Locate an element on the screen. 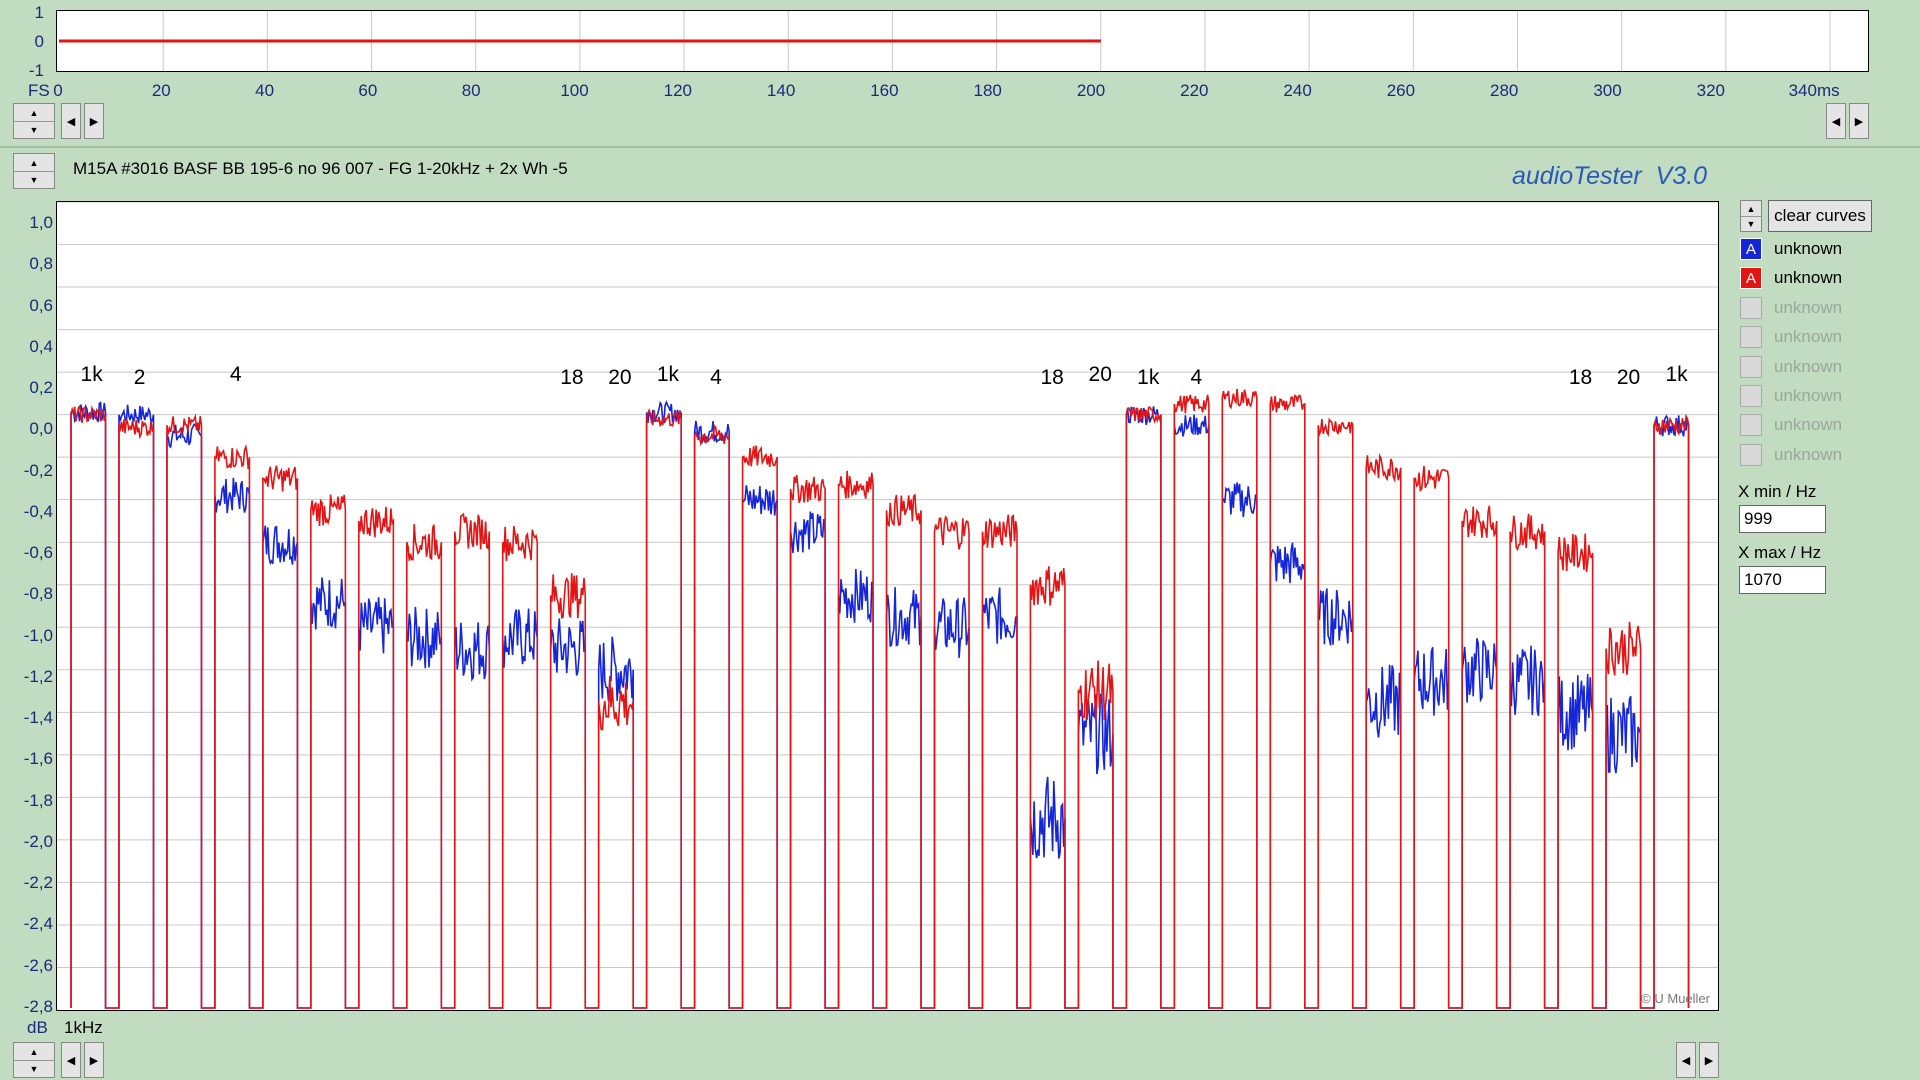 This screenshot has width=1920, height=1080. top-x-tick: 200 is located at coordinates (1091, 90).